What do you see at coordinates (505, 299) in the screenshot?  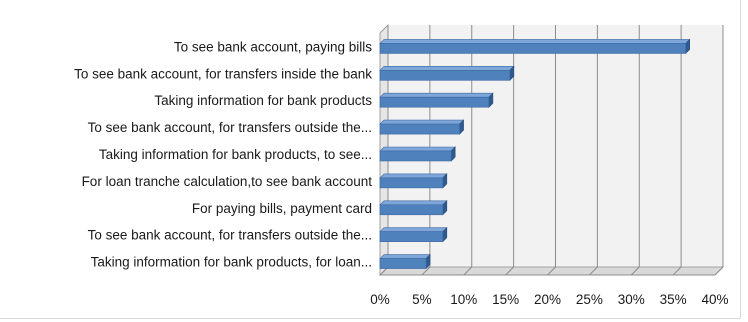 I see `x-tick-label: 15%` at bounding box center [505, 299].